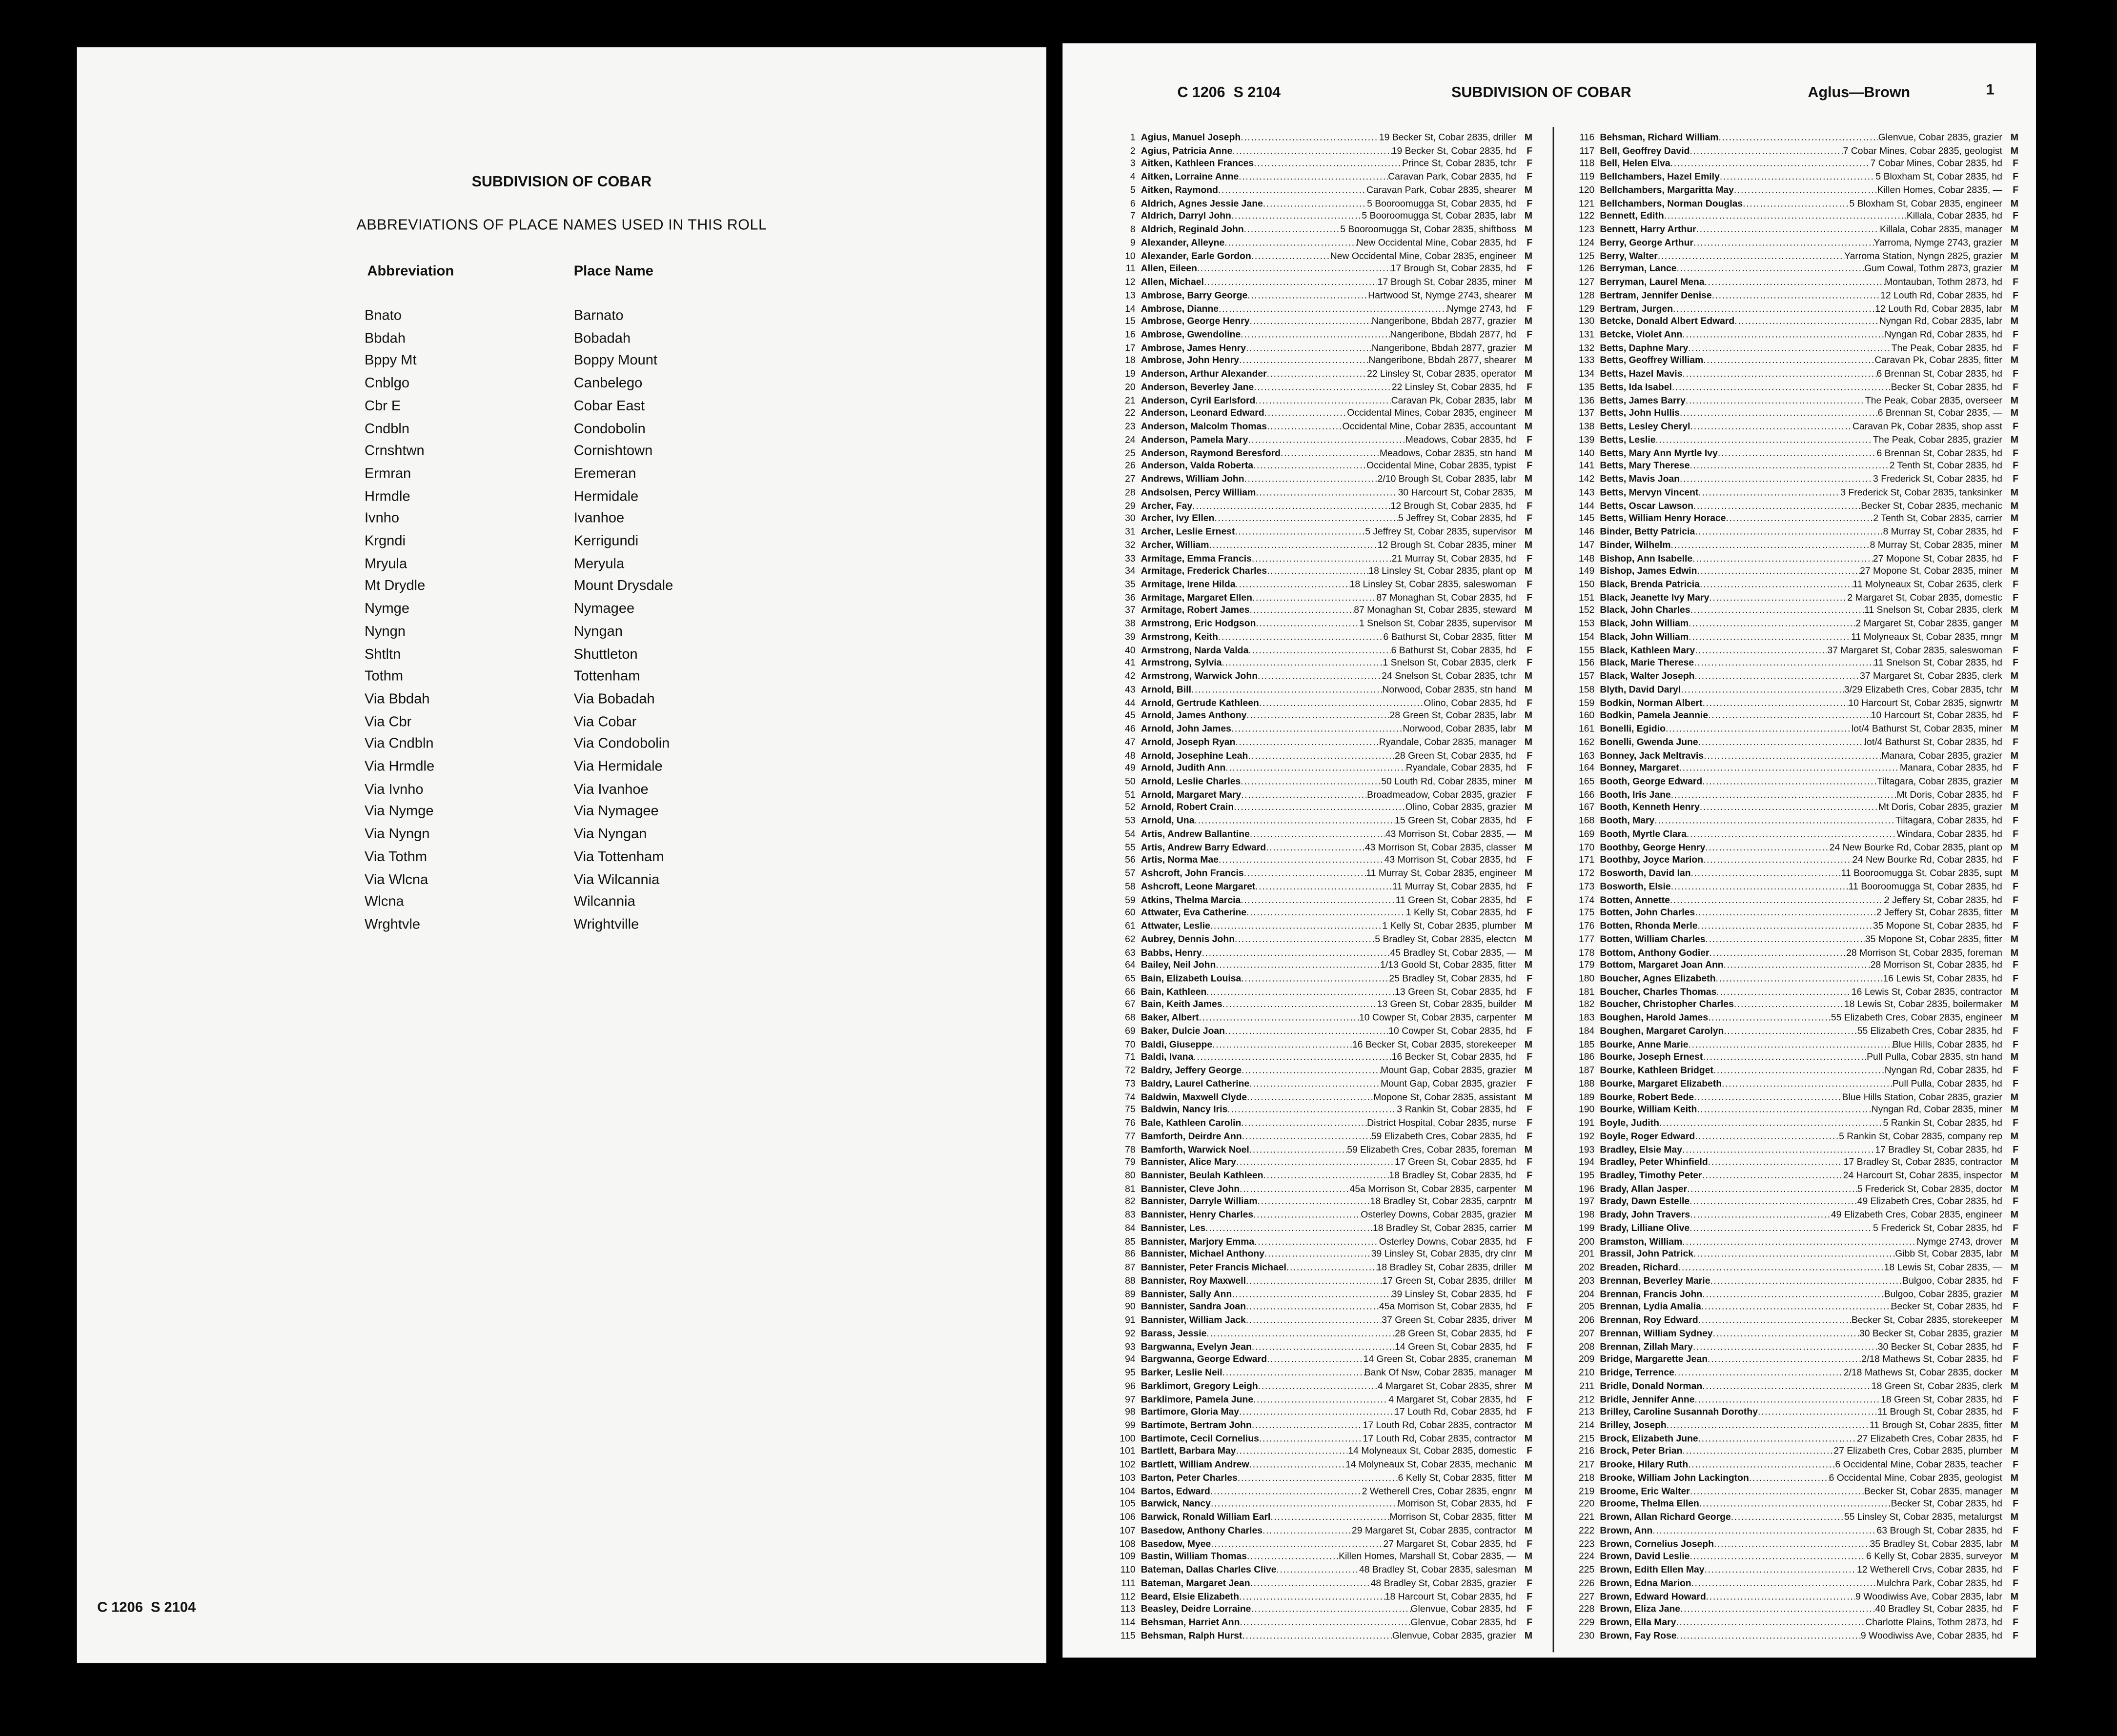 The height and width of the screenshot is (1736, 2117). What do you see at coordinates (1587, 1268) in the screenshot?
I see `entry-number: 202` at bounding box center [1587, 1268].